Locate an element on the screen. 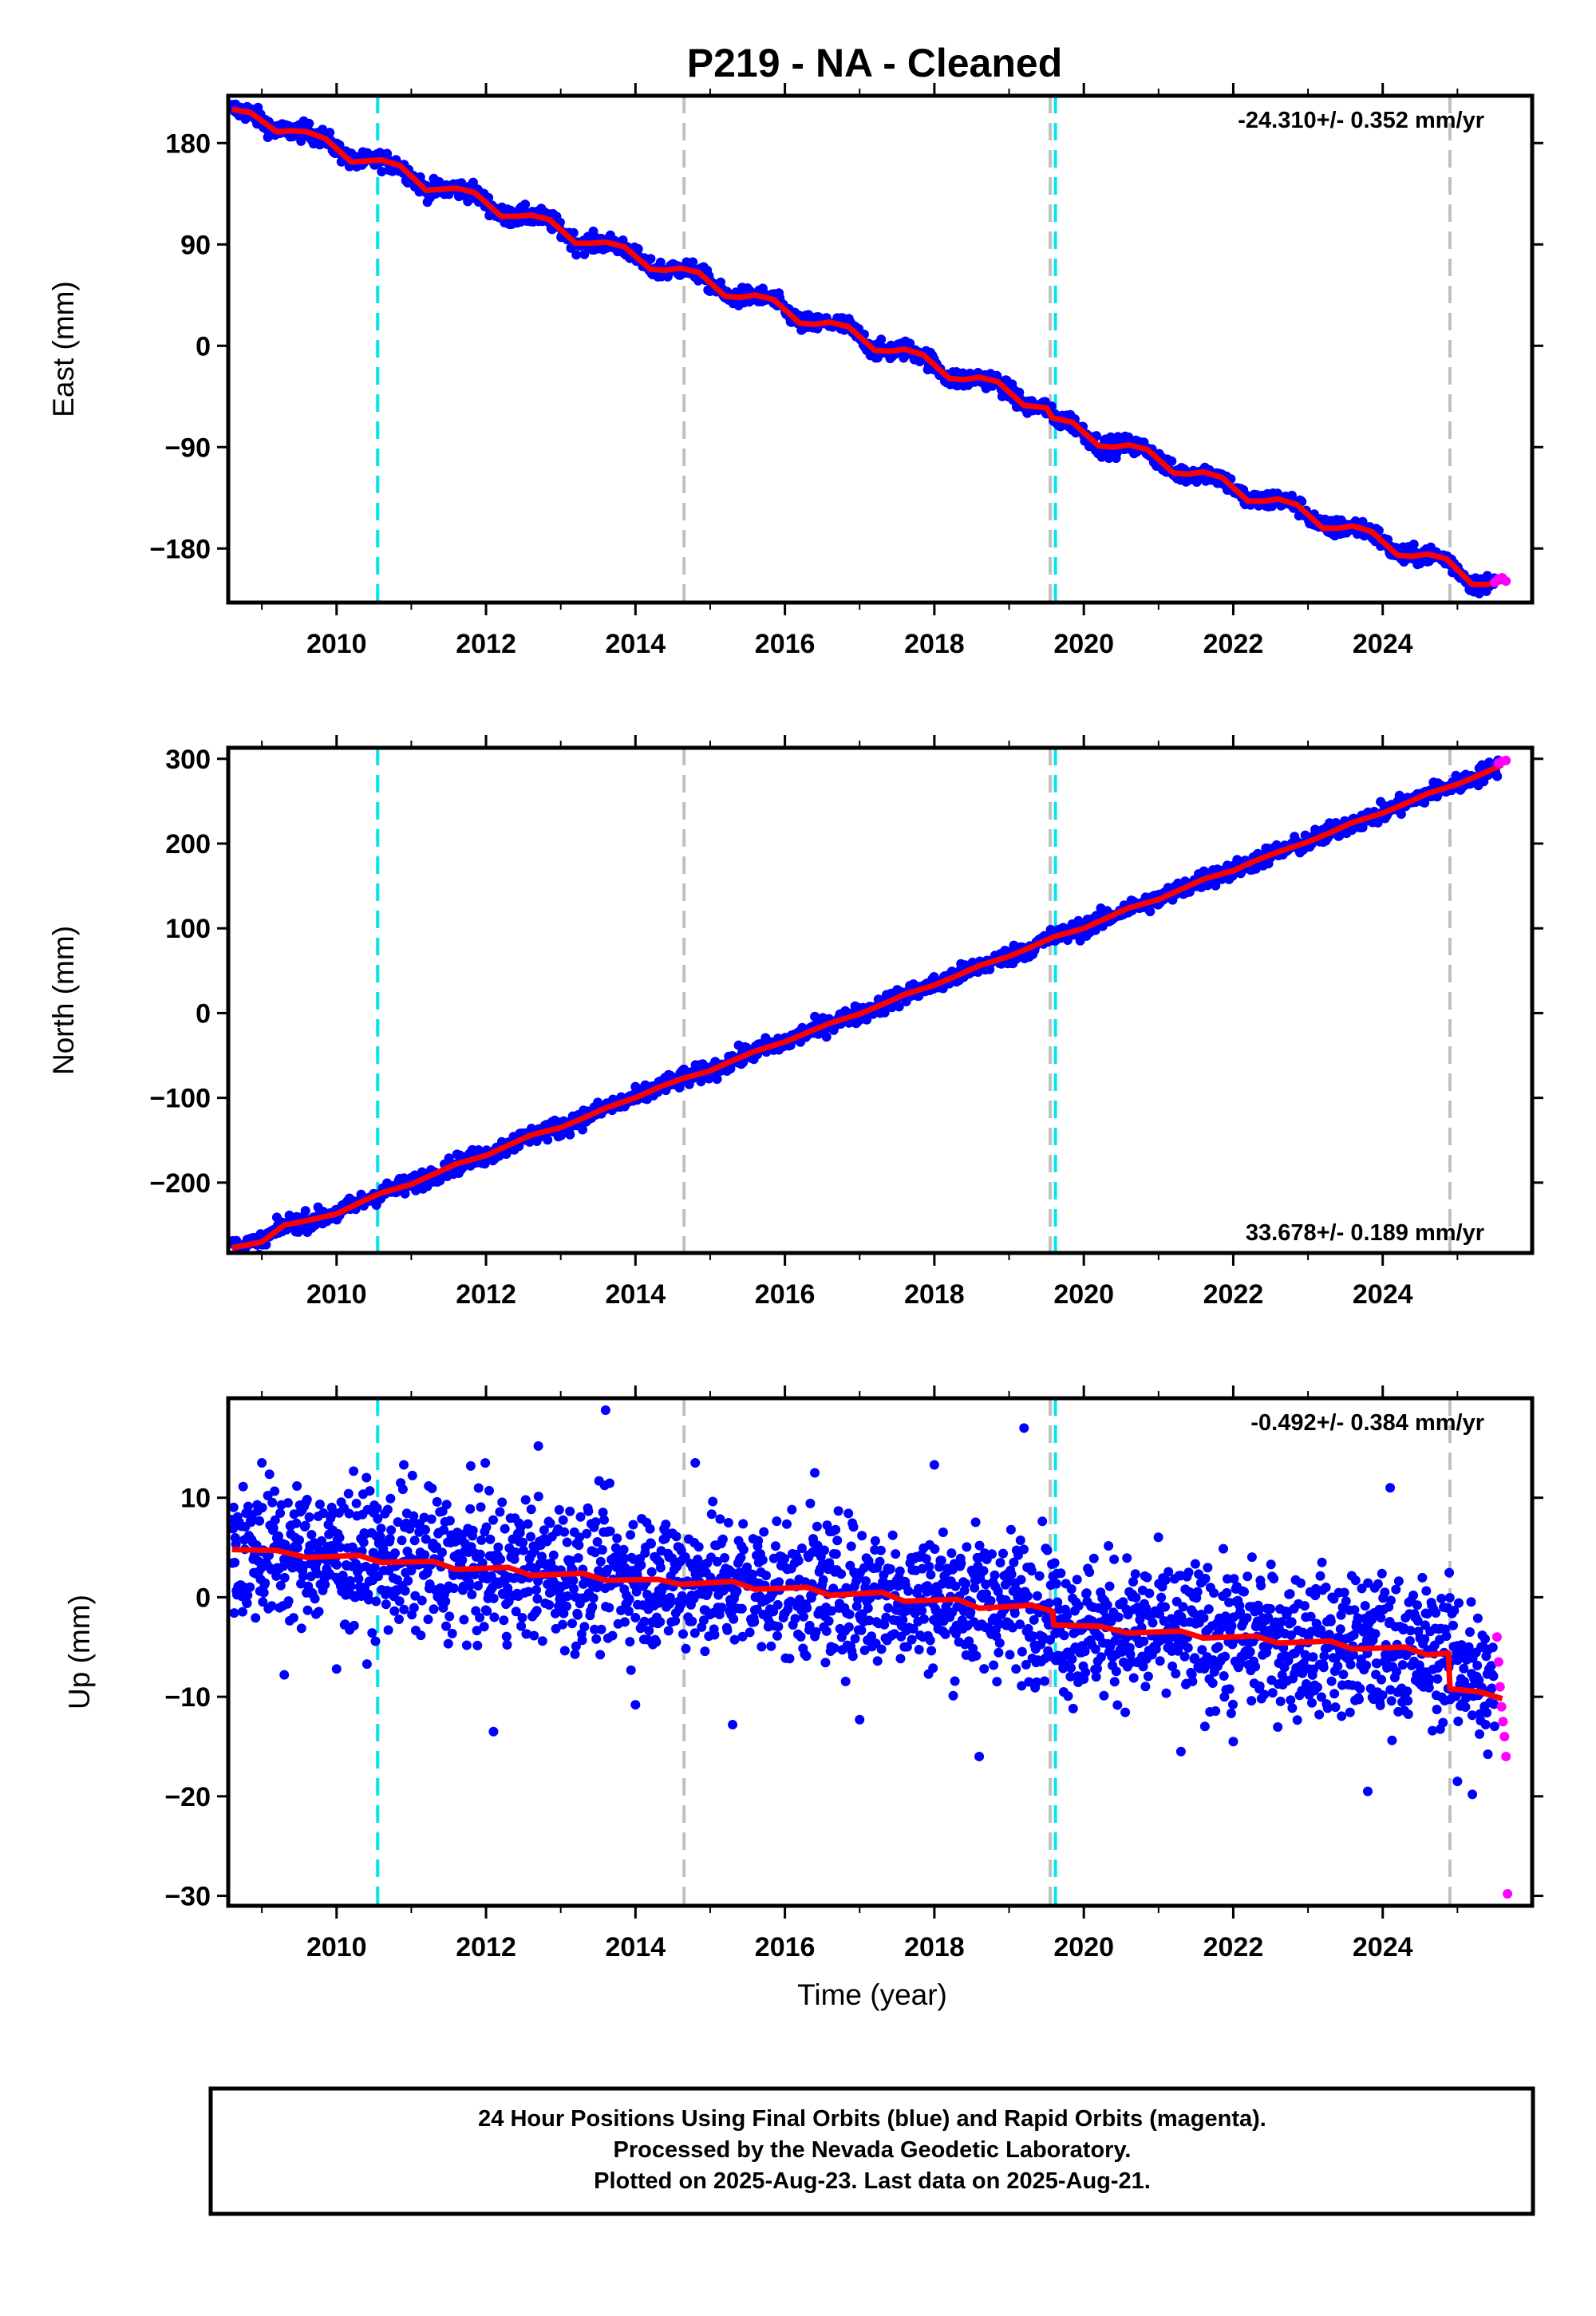 The image size is (1596, 2316). y-tick-label: 0 is located at coordinates (203, 1013).